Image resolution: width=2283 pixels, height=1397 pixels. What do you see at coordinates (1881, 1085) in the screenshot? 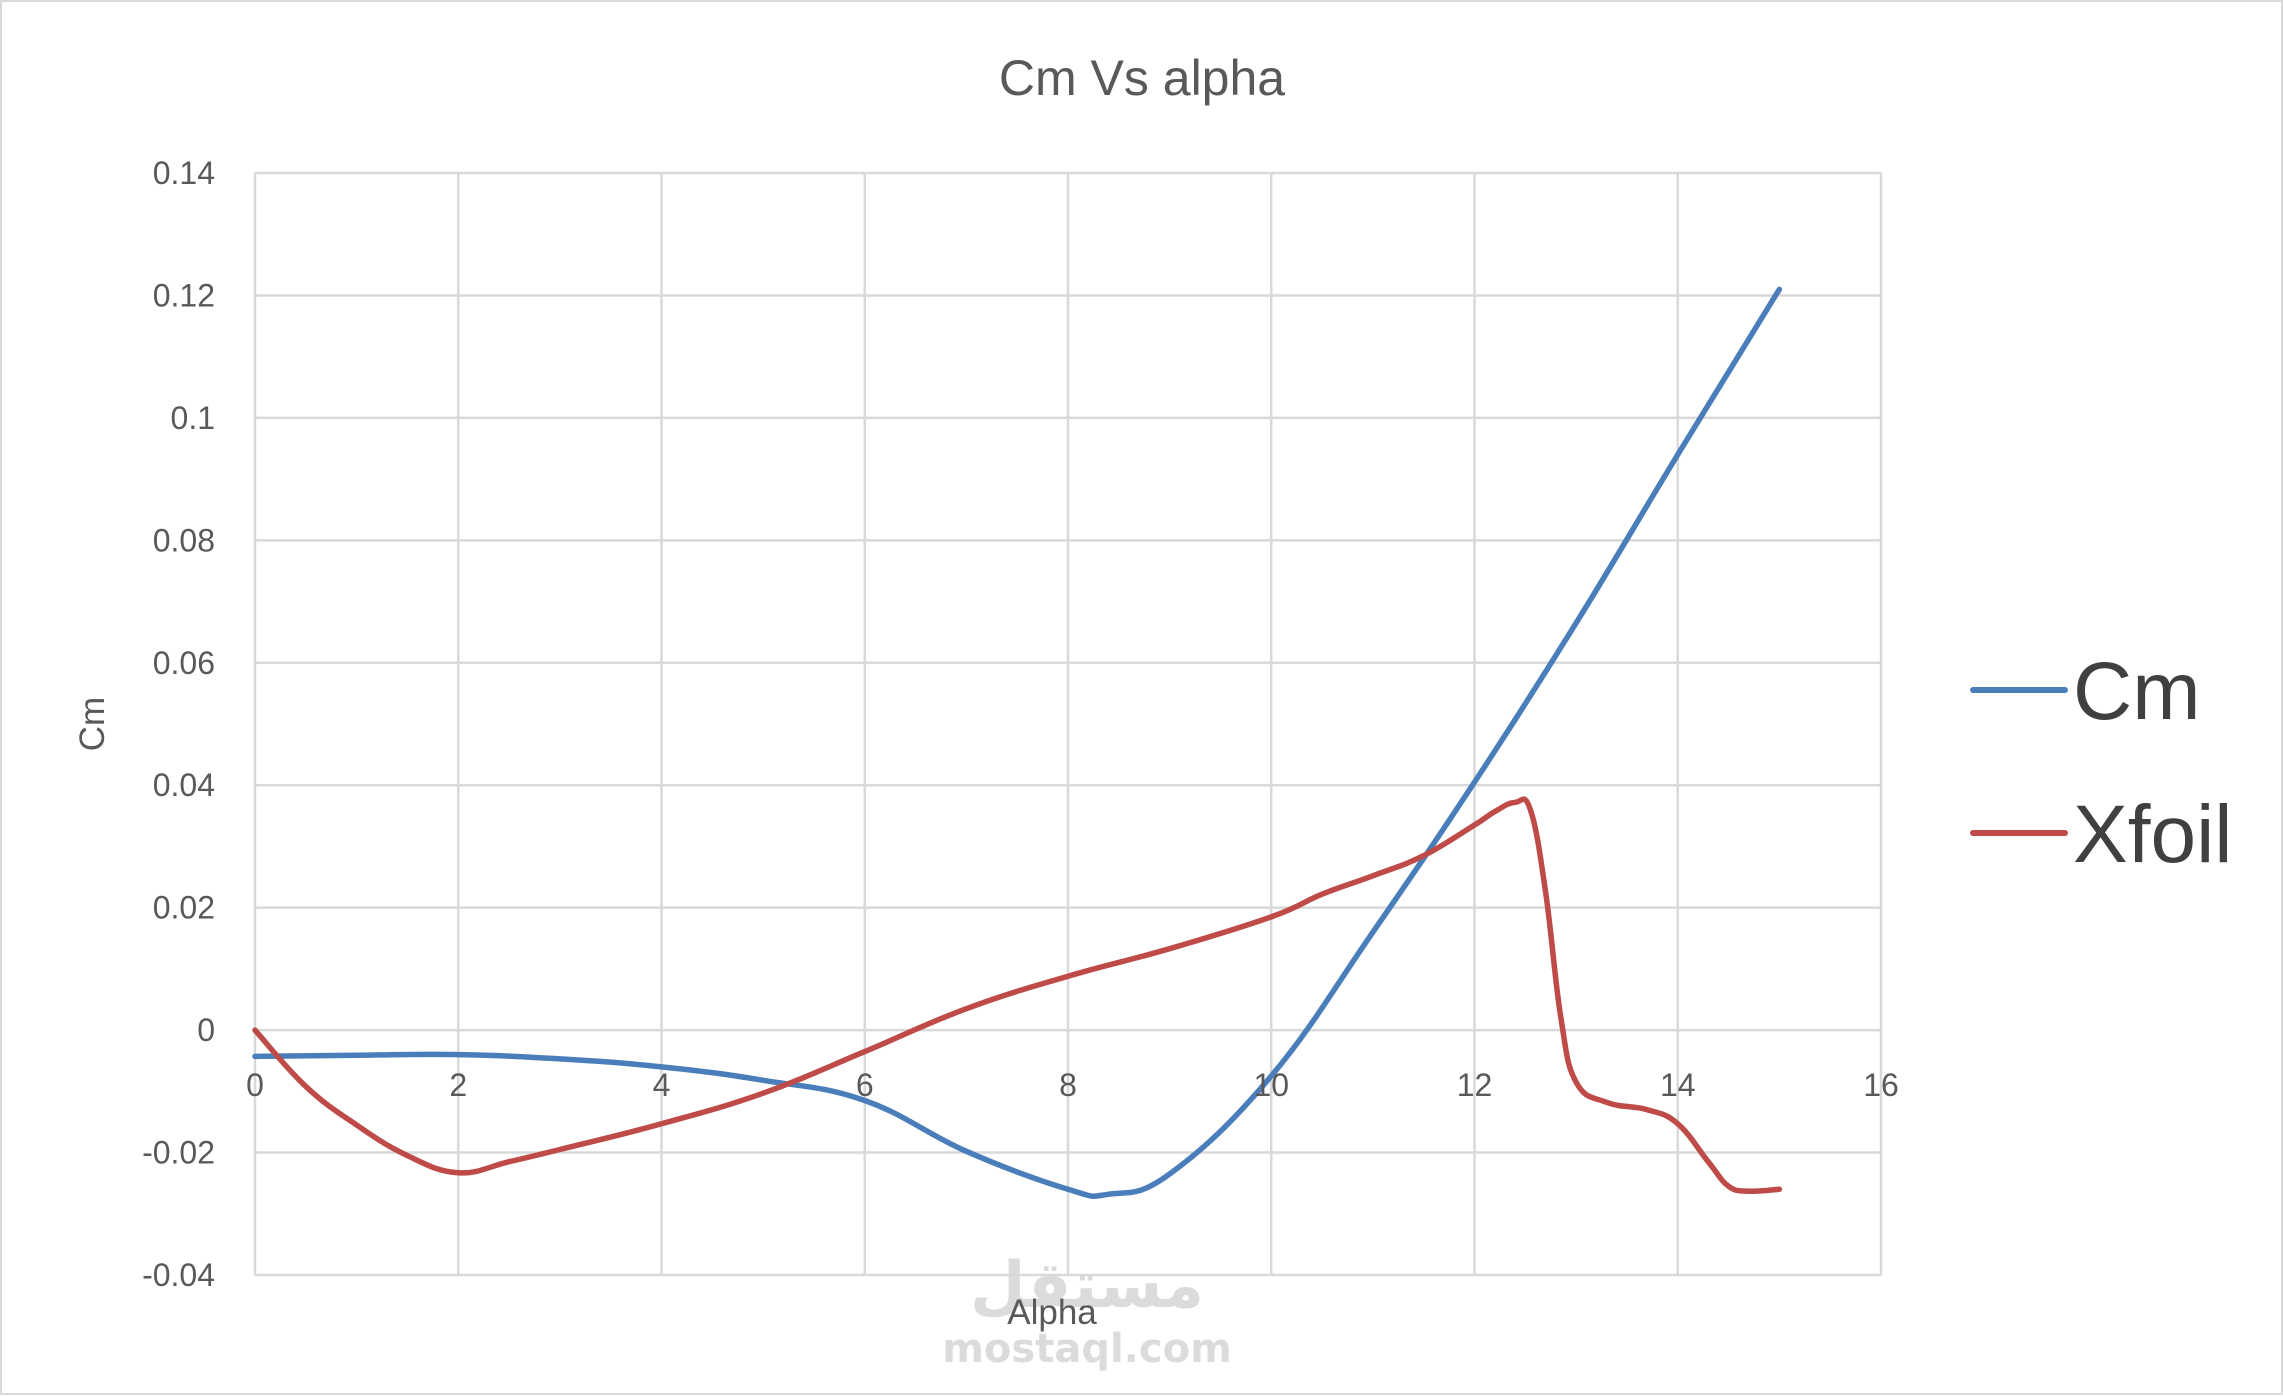
I see `x-tick-label: 16` at bounding box center [1881, 1085].